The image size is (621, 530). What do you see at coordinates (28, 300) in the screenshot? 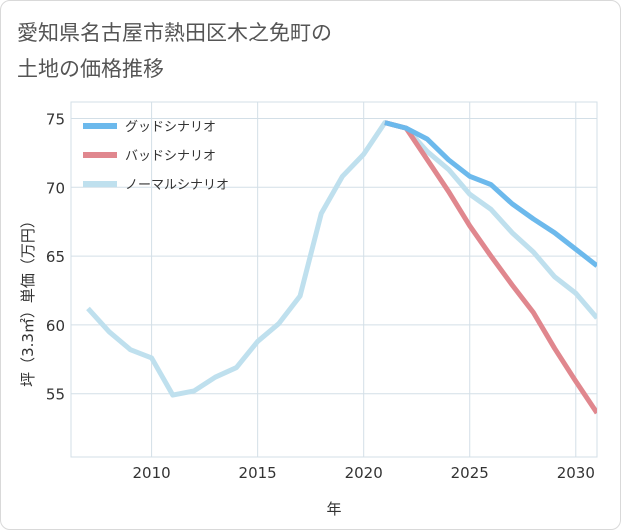
I see `y-axis-title: 坪（3.3㎡）単価（万円）` at bounding box center [28, 300].